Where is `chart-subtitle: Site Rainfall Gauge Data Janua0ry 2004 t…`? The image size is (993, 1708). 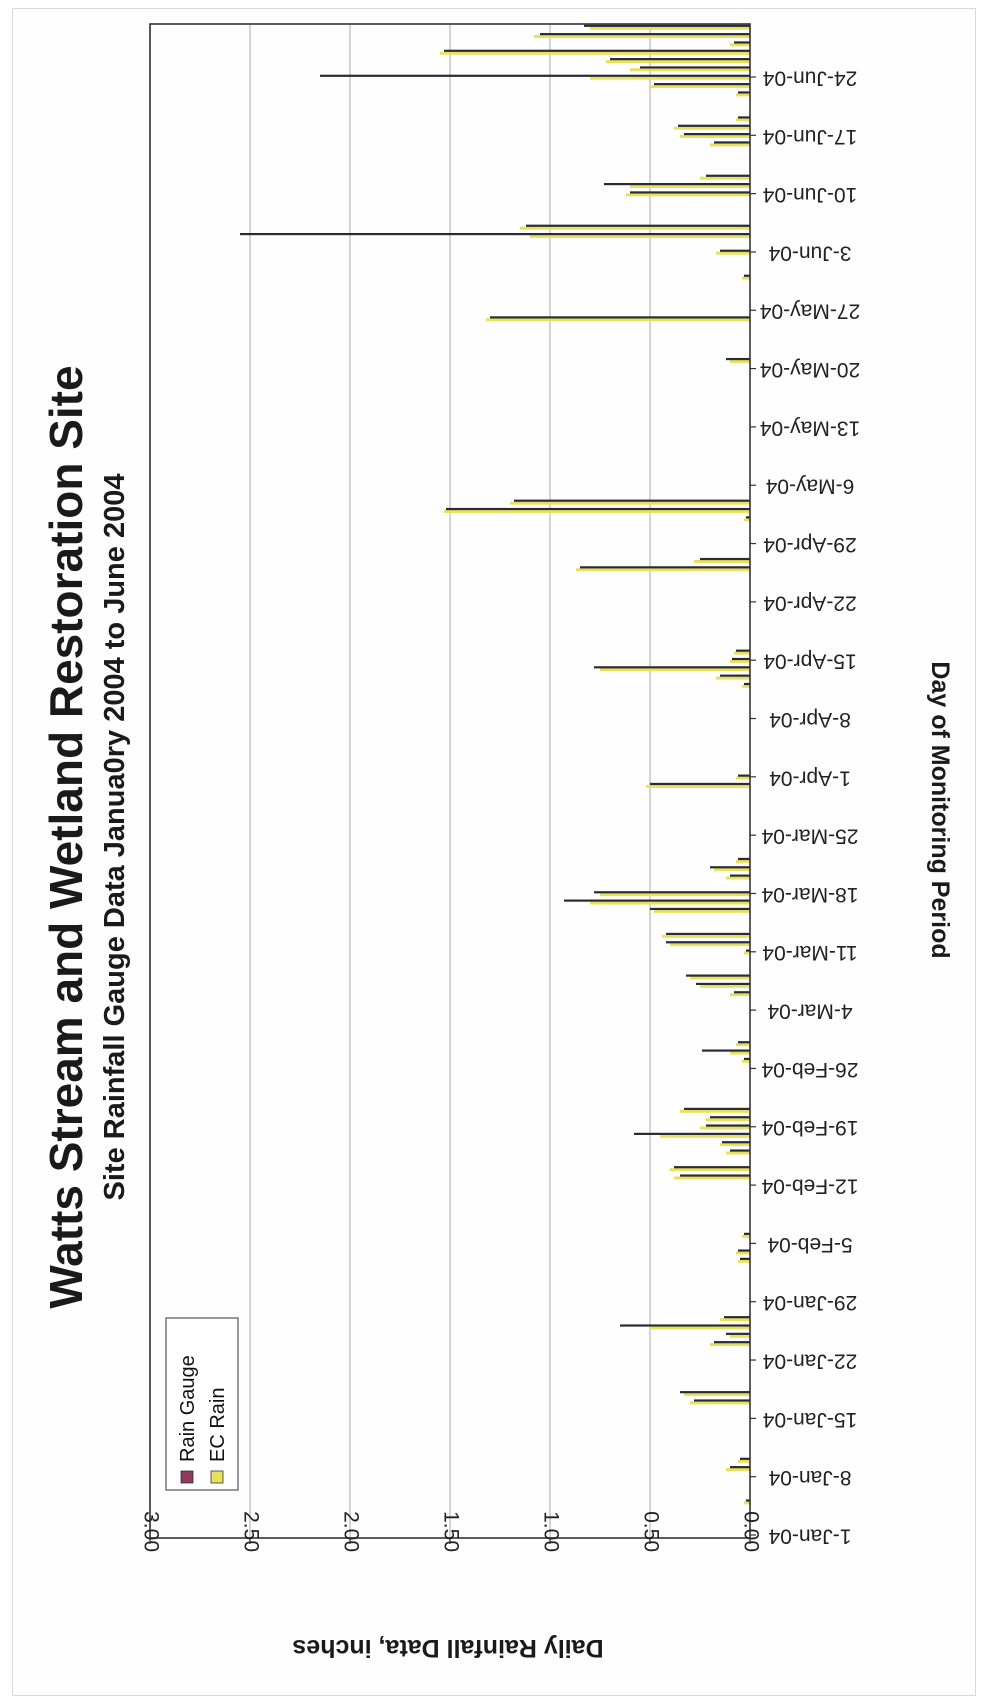 chart-subtitle: Site Rainfall Gauge Data Janua0ry 2004 t… is located at coordinates (115, 837).